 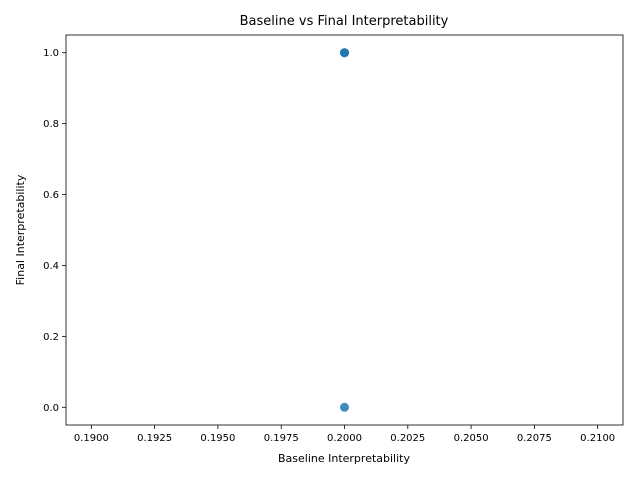 What do you see at coordinates (471, 438) in the screenshot?
I see `x-tick-label: 0.2050` at bounding box center [471, 438].